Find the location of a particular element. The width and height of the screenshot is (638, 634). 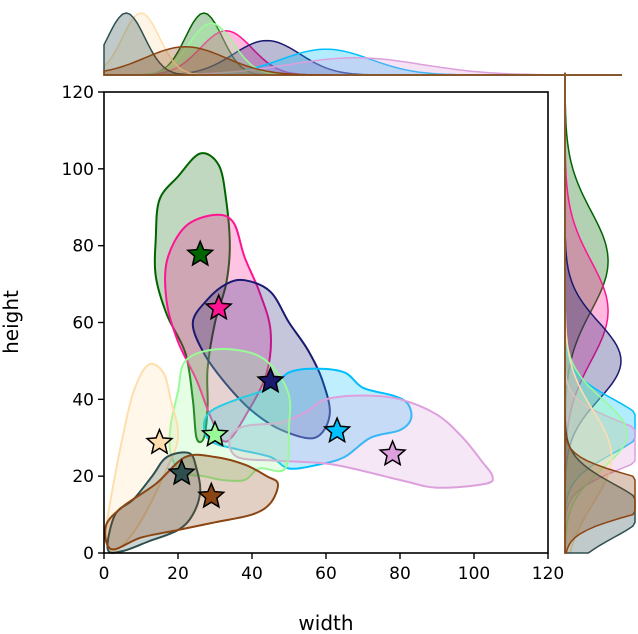

y-tick-label: 20 is located at coordinates (83, 477).